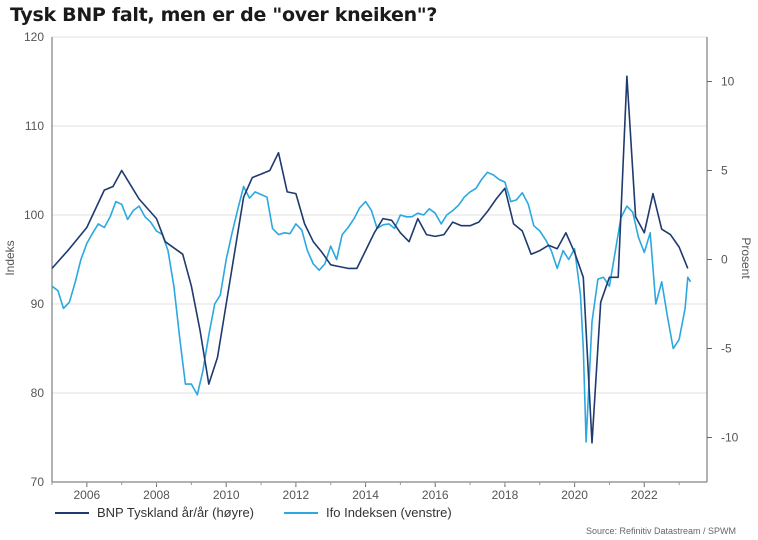  What do you see at coordinates (38, 482) in the screenshot?
I see `y-left-tick-70: 70` at bounding box center [38, 482].